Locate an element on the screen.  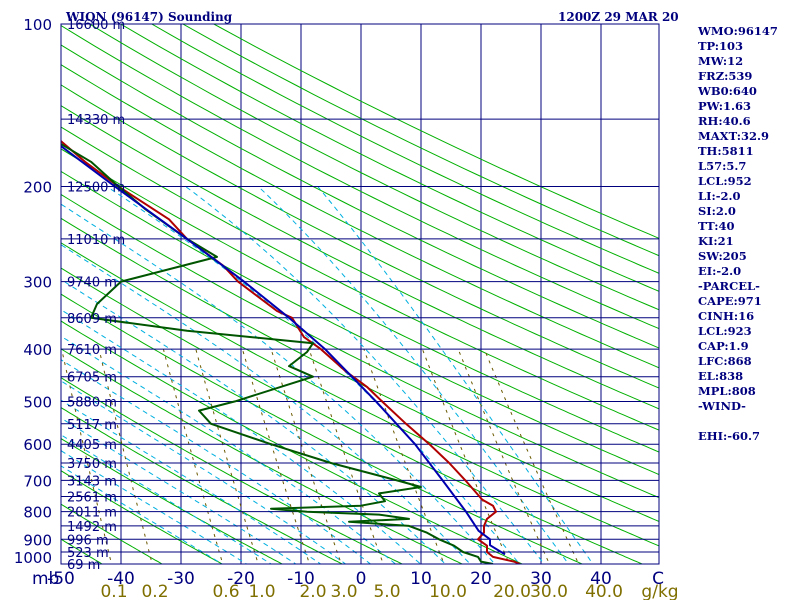
mixing-ratio-label: 5.0 is located at coordinates (386, 591).